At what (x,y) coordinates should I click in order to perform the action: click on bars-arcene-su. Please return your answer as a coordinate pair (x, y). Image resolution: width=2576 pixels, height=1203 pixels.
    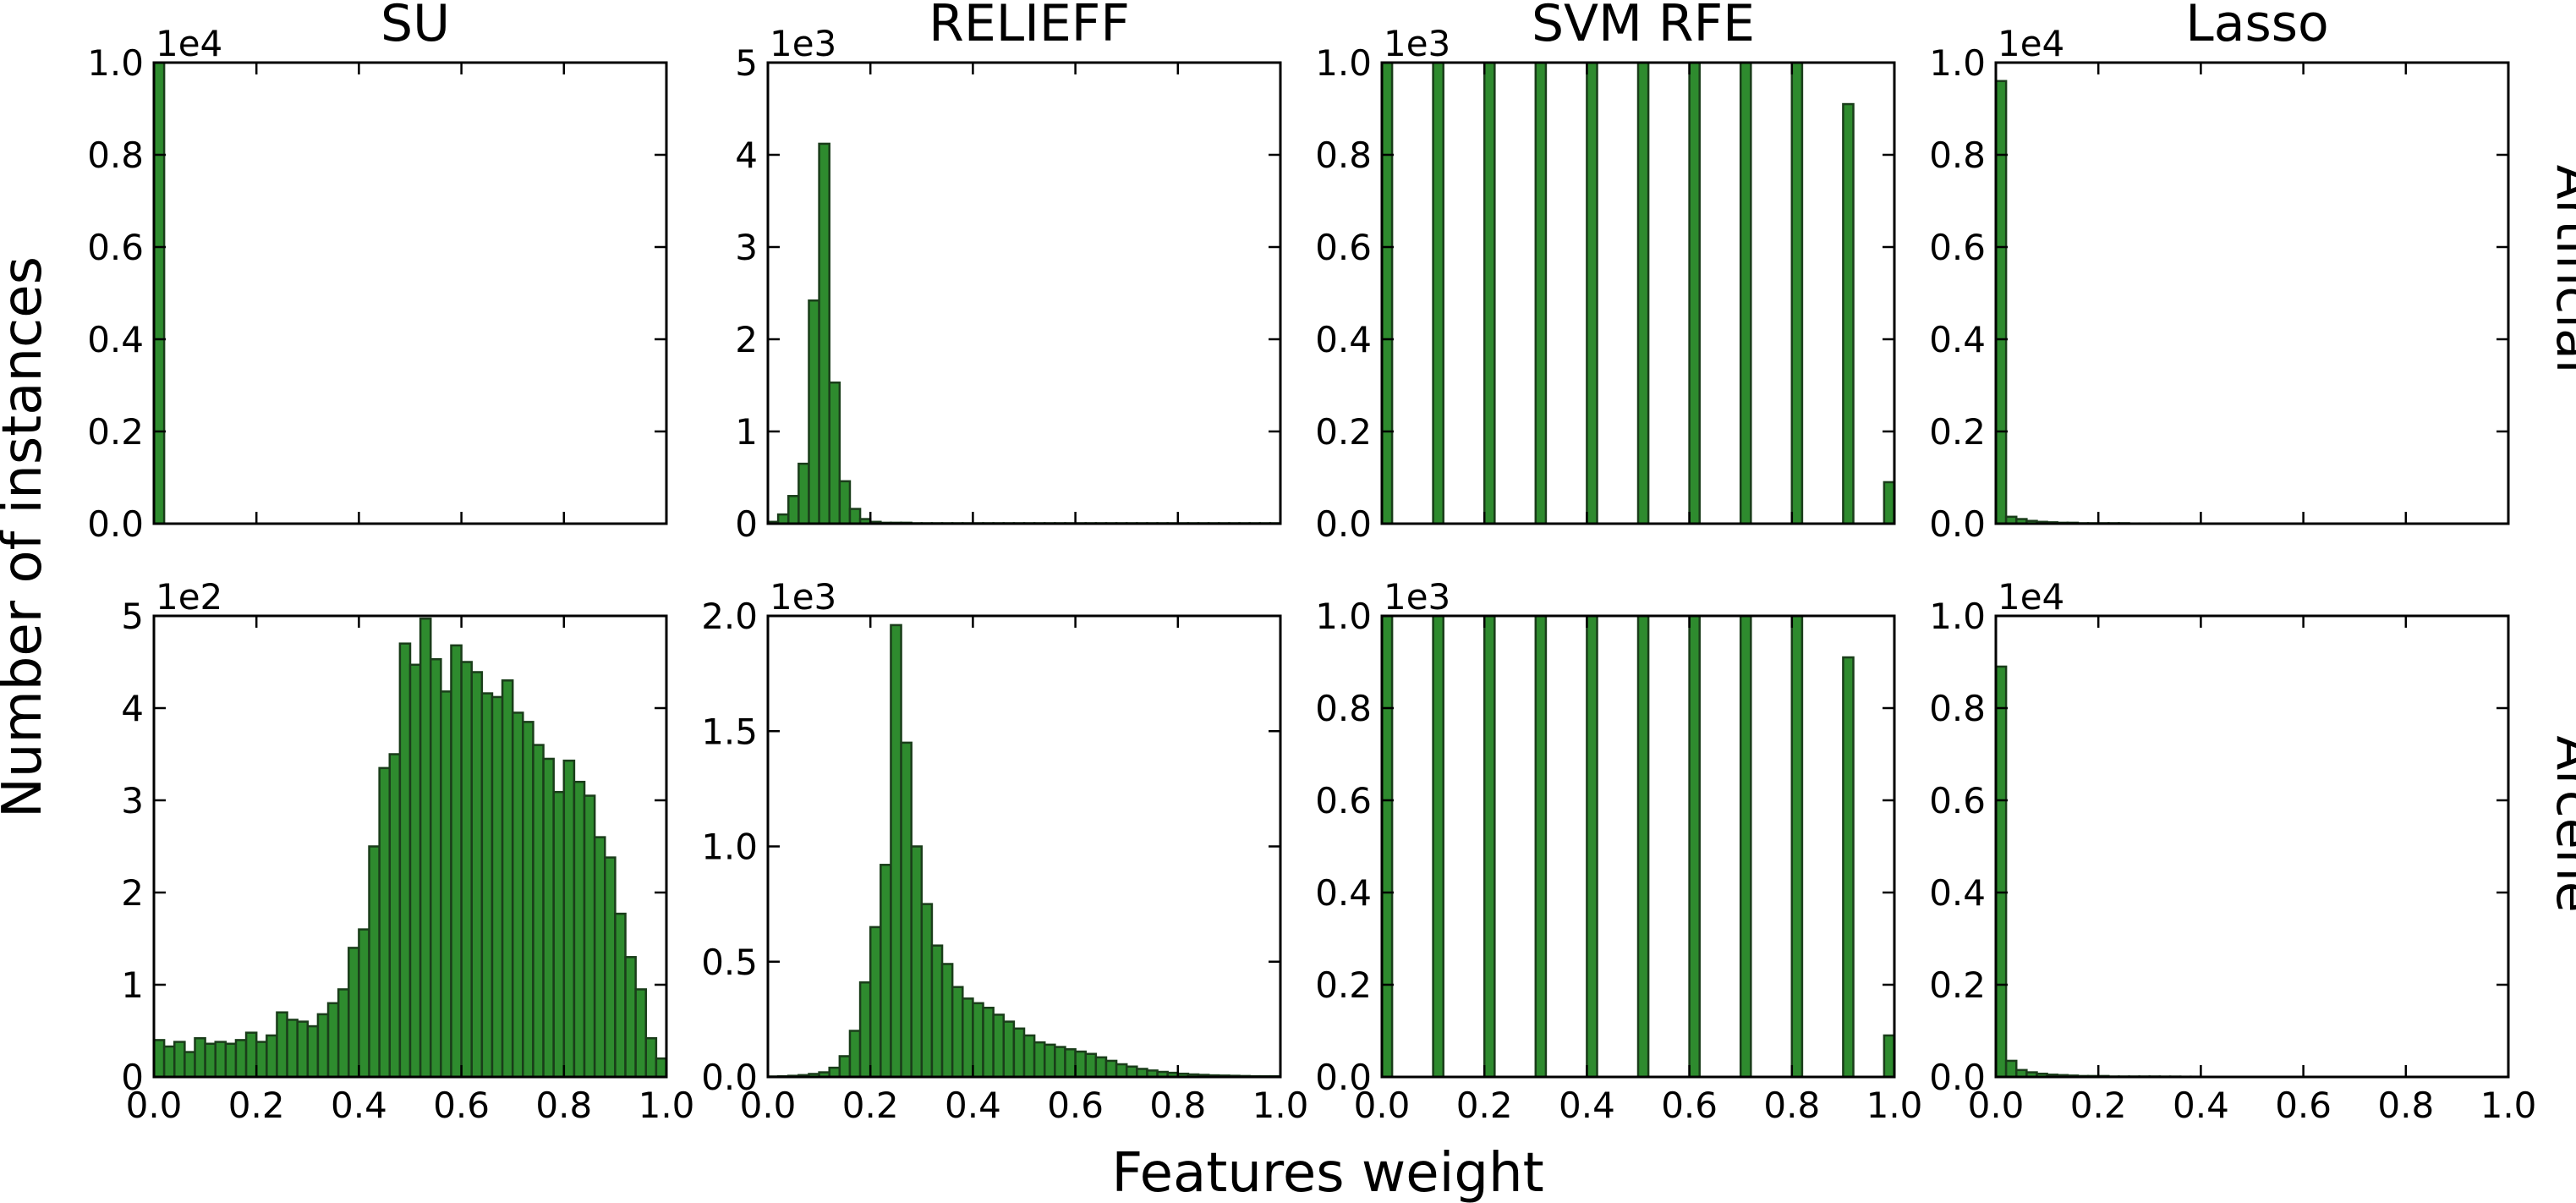
    Looking at the image, I should click on (410, 849).